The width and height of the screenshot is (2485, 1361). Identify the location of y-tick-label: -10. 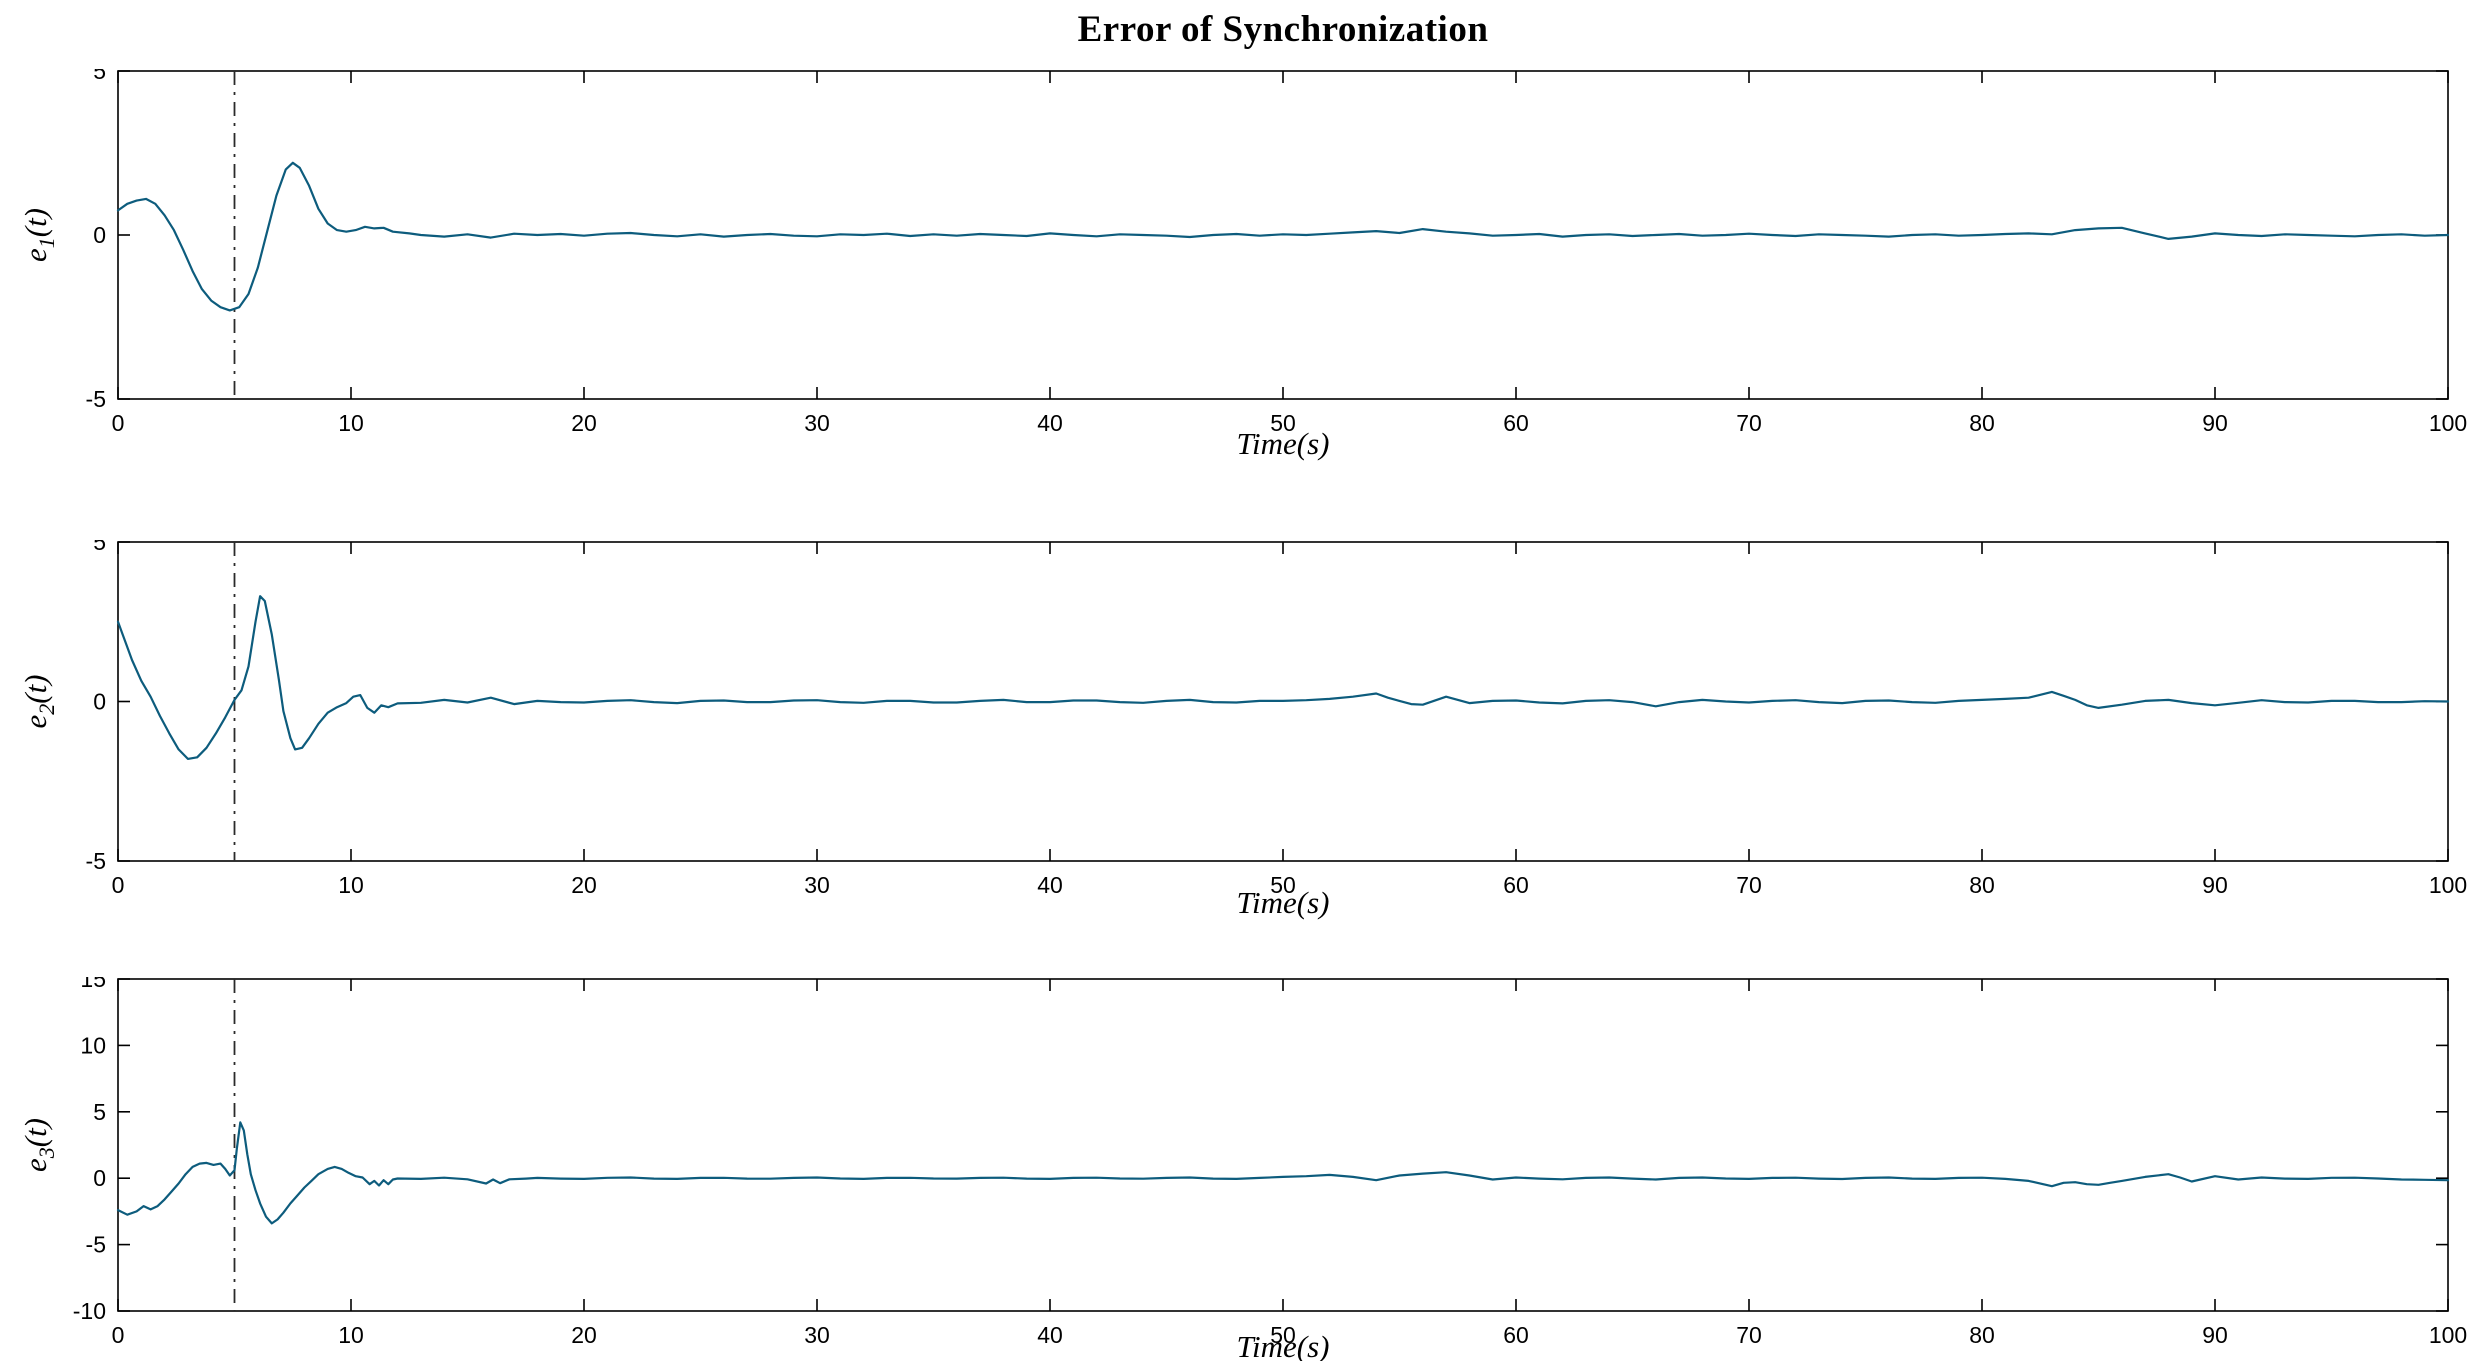
(89, 1311).